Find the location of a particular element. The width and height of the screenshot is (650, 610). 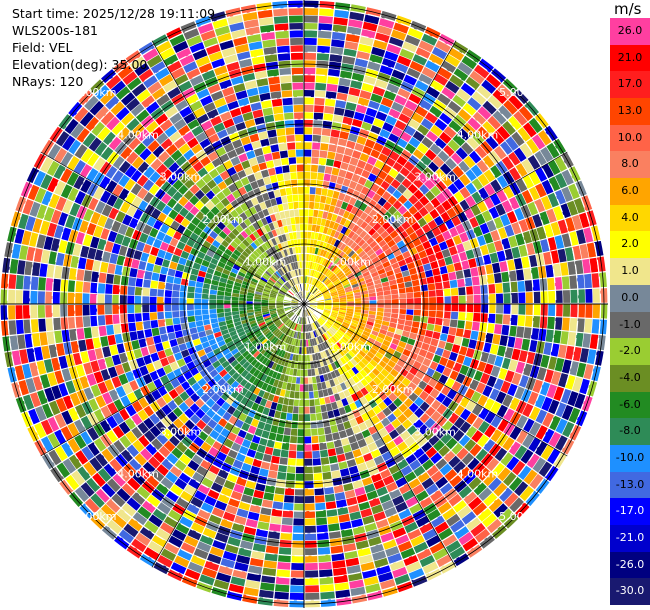

colorbar-unit: m/s is located at coordinates (627, 9).